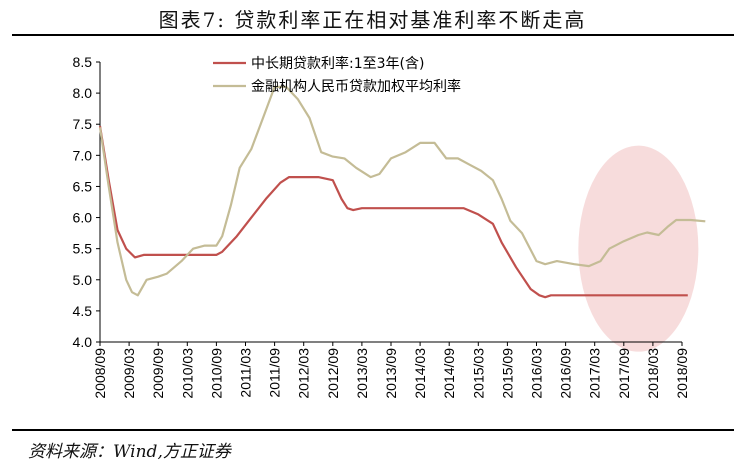 The height and width of the screenshot is (468, 745). What do you see at coordinates (246, 373) in the screenshot?
I see `x-tick-label: 2011/03` at bounding box center [246, 373].